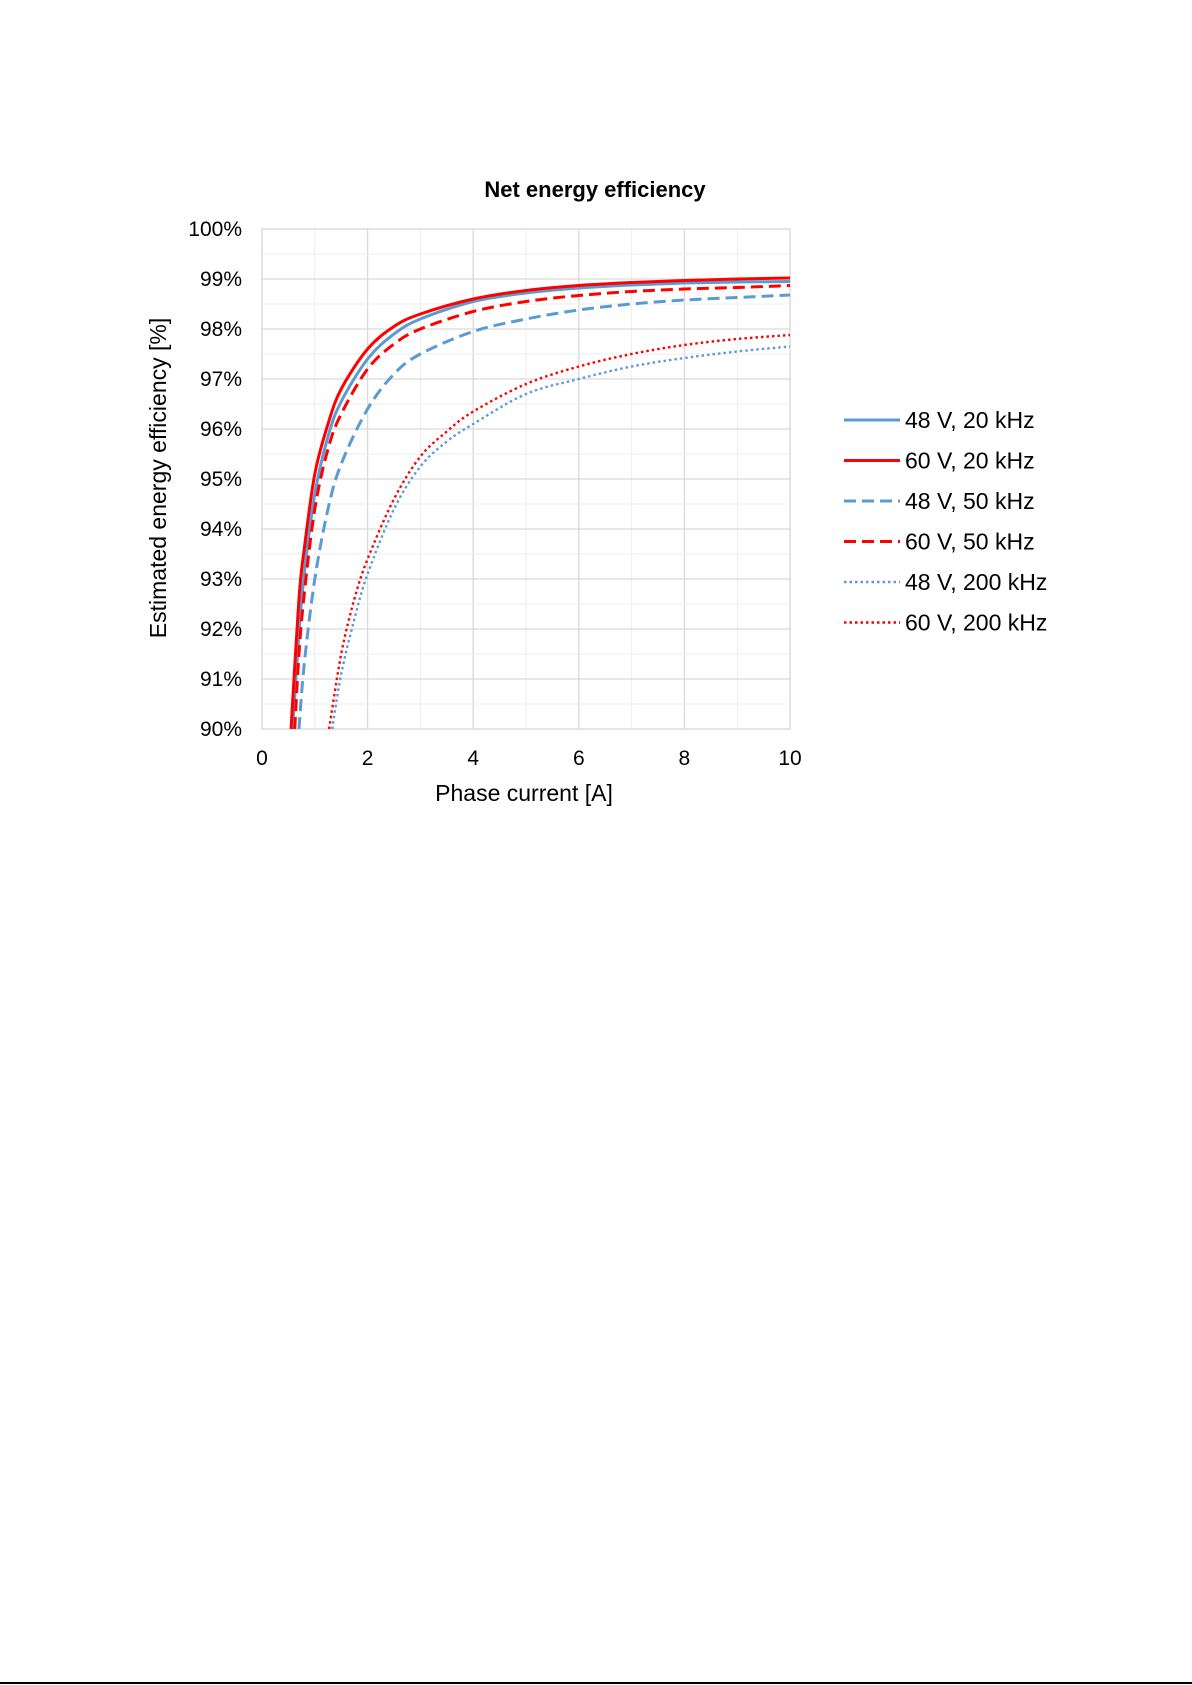 The height and width of the screenshot is (1685, 1192). Describe the element at coordinates (221, 629) in the screenshot. I see `y-tick-label: 92%` at that location.